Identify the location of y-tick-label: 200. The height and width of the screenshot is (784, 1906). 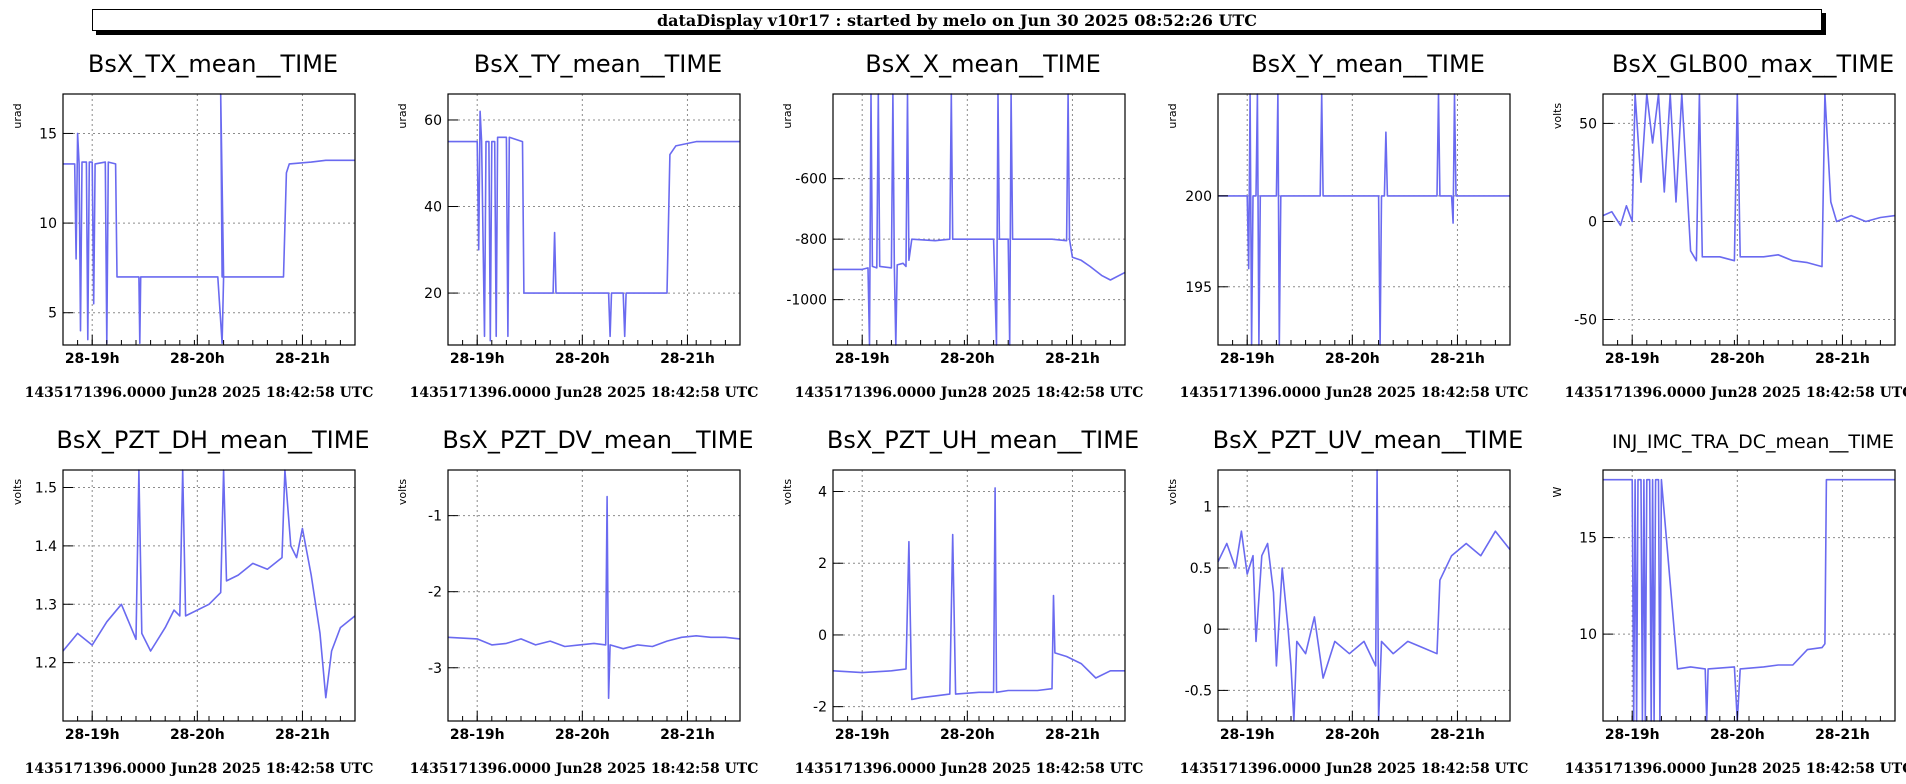
(1198, 197).